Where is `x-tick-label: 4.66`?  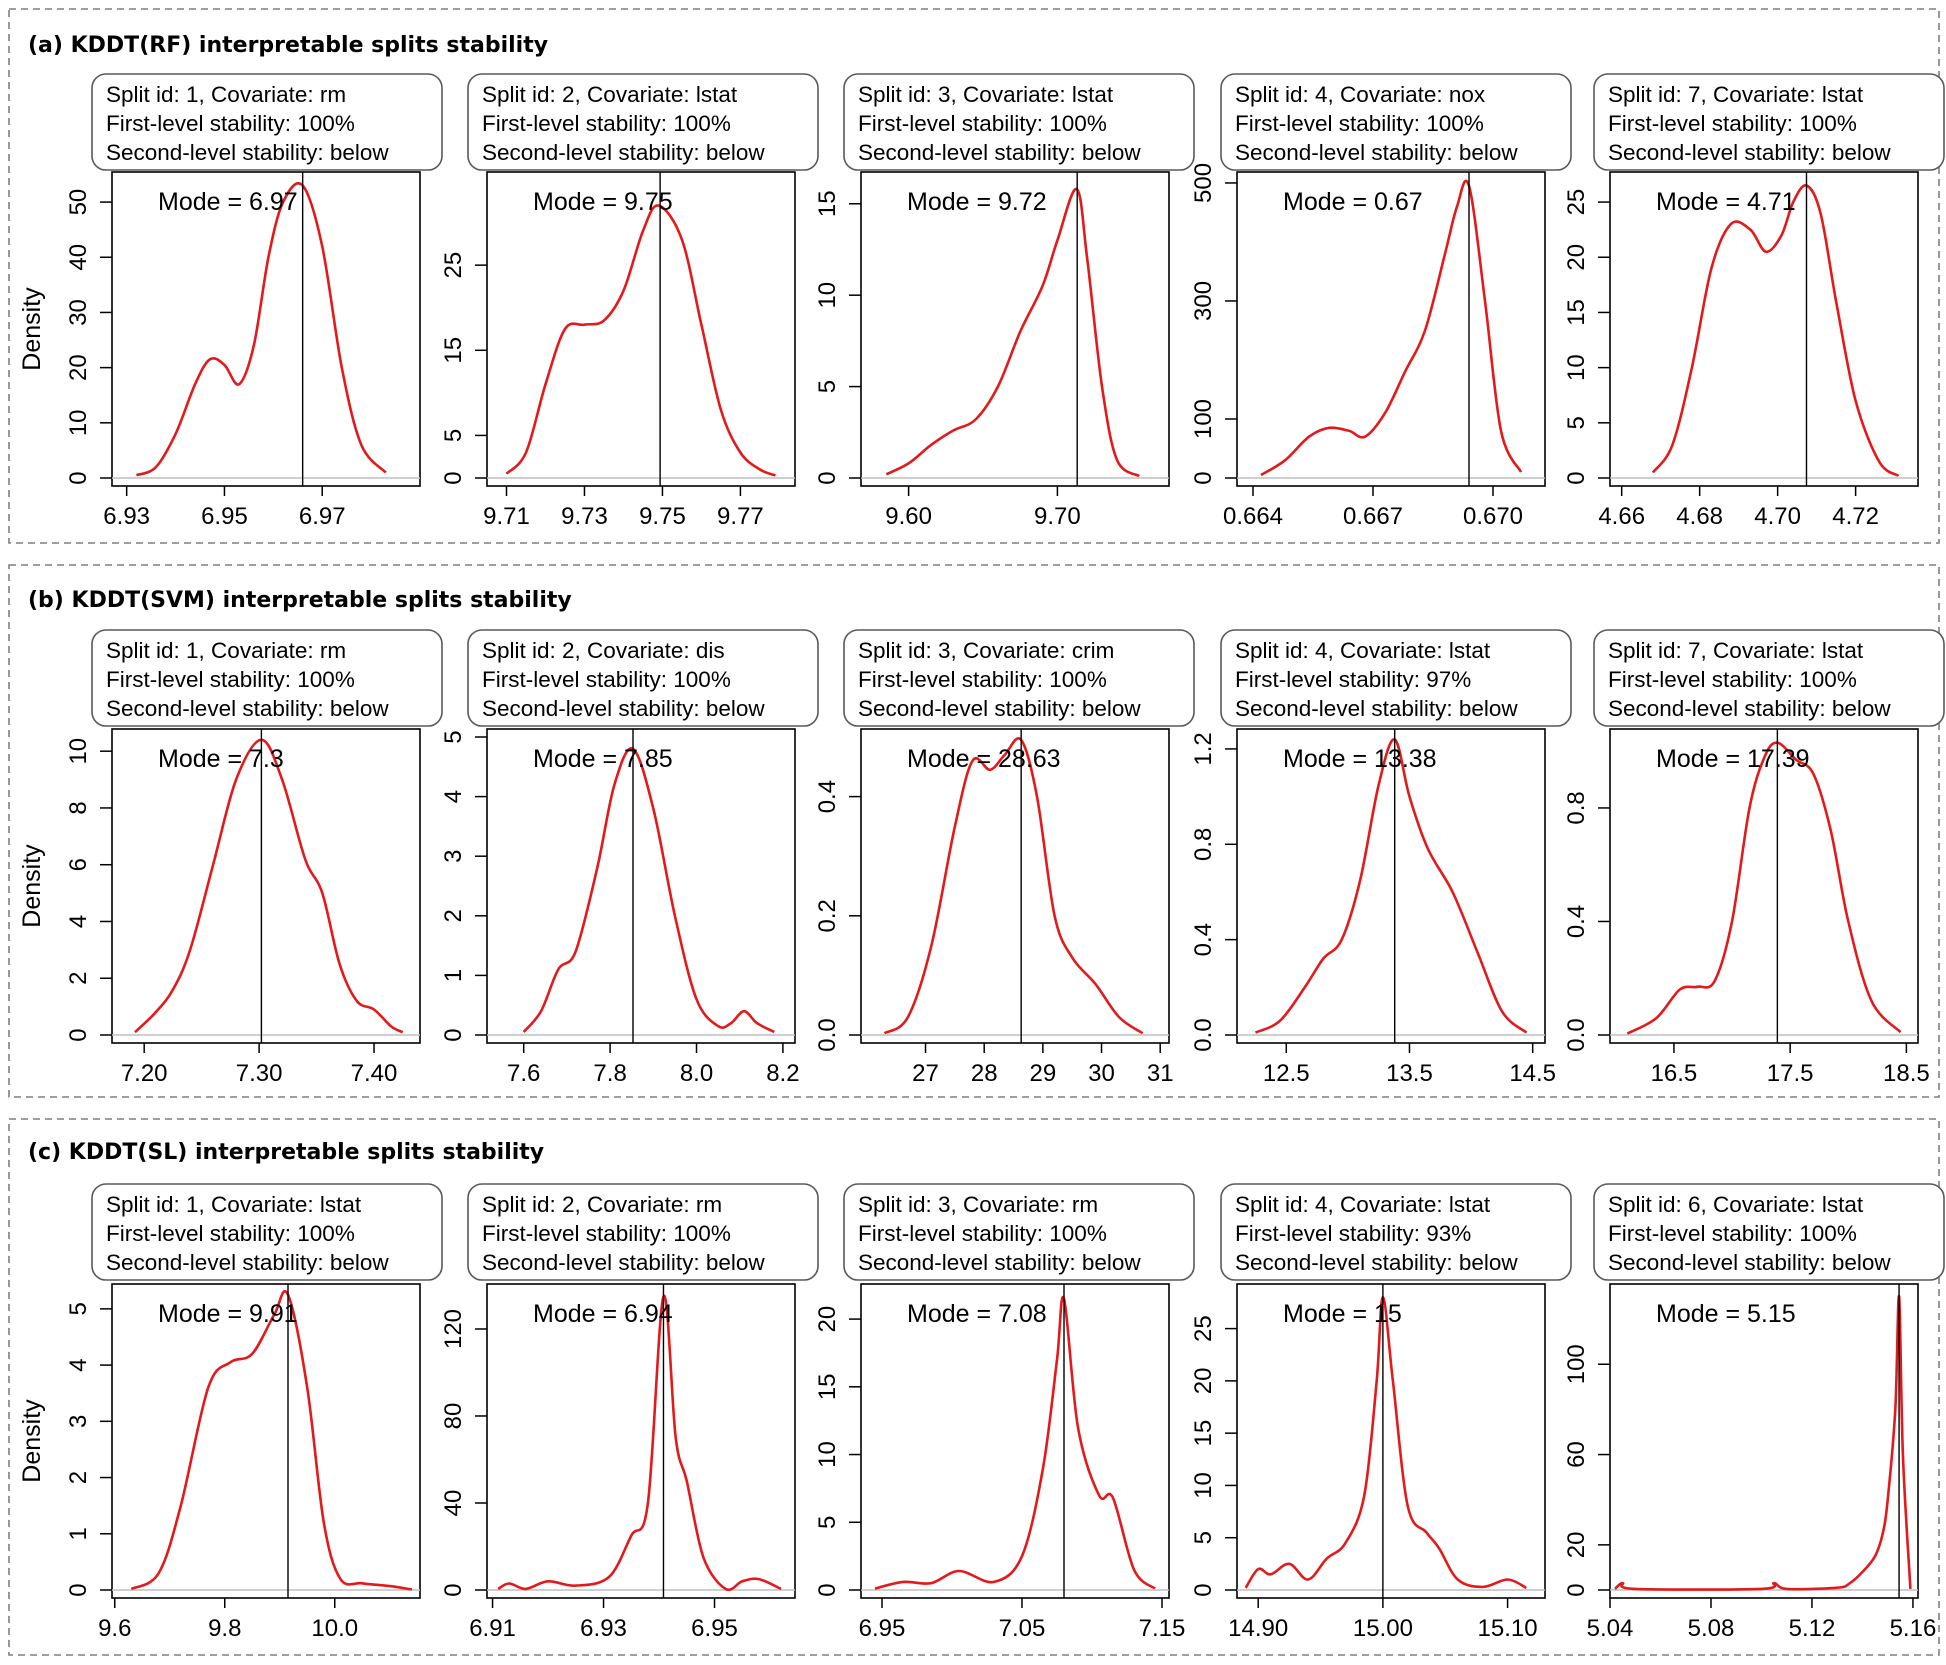 x-tick-label: 4.66 is located at coordinates (1621, 516).